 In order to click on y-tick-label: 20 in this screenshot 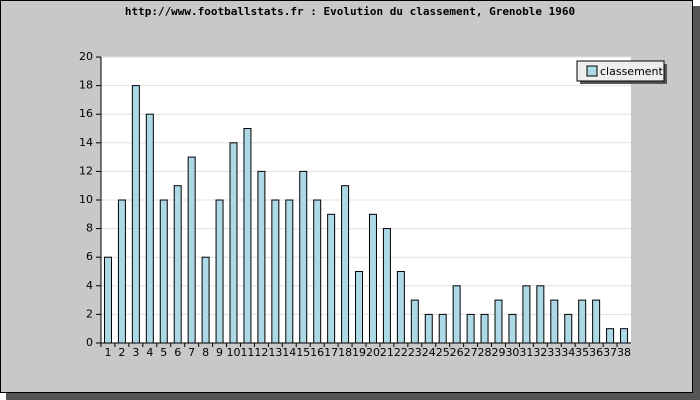, I will do `click(86, 56)`.